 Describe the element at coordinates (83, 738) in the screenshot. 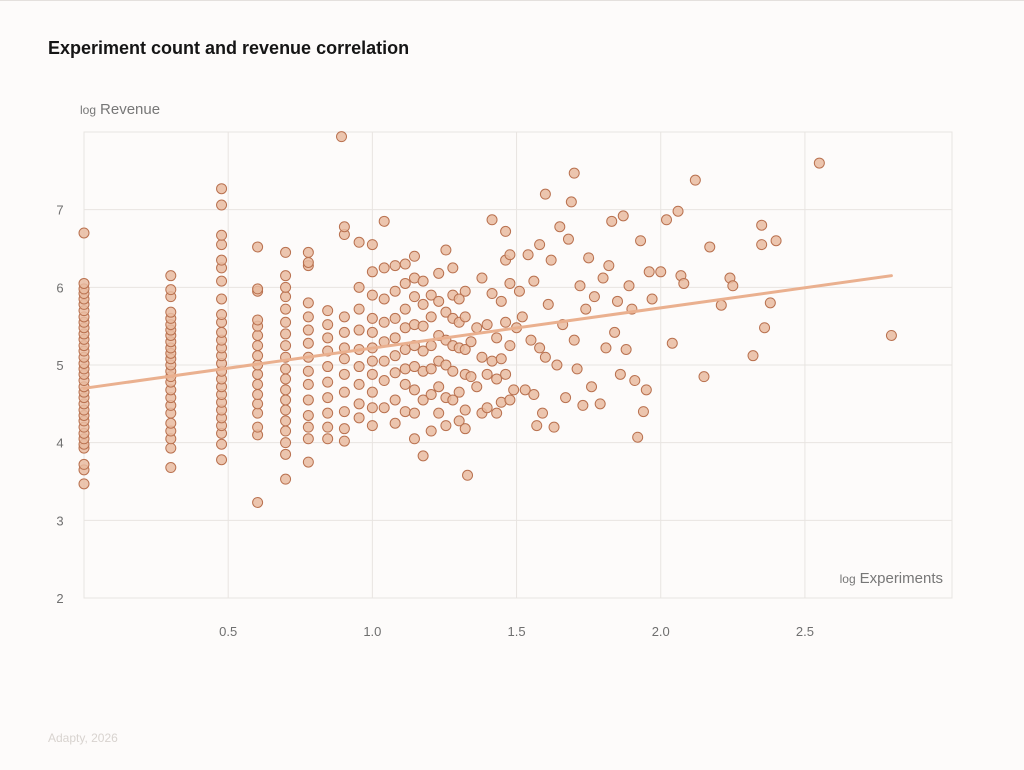

I see `footer-credit: Adapty, 2026` at that location.